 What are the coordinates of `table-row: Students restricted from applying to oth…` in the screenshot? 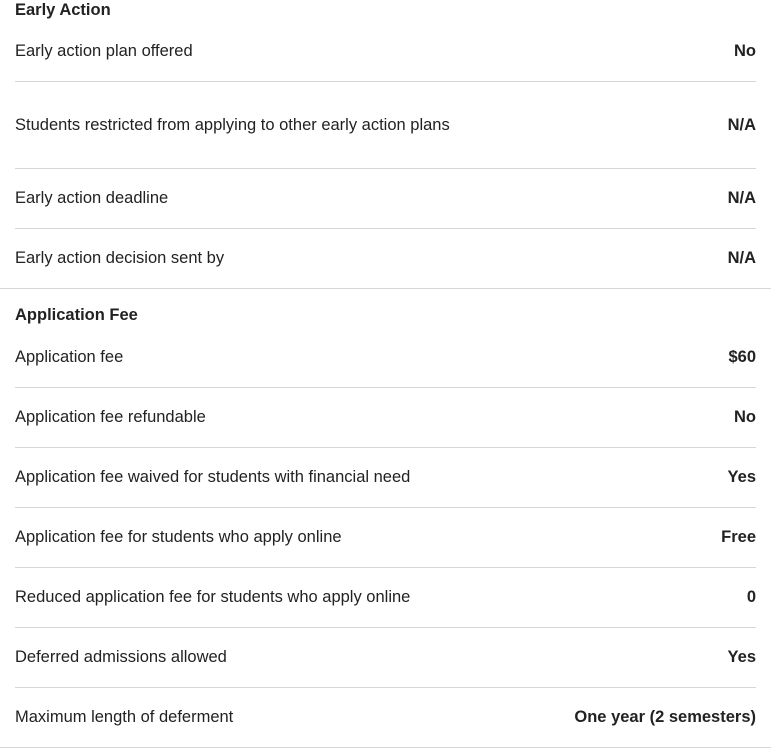 It's located at (385, 125).